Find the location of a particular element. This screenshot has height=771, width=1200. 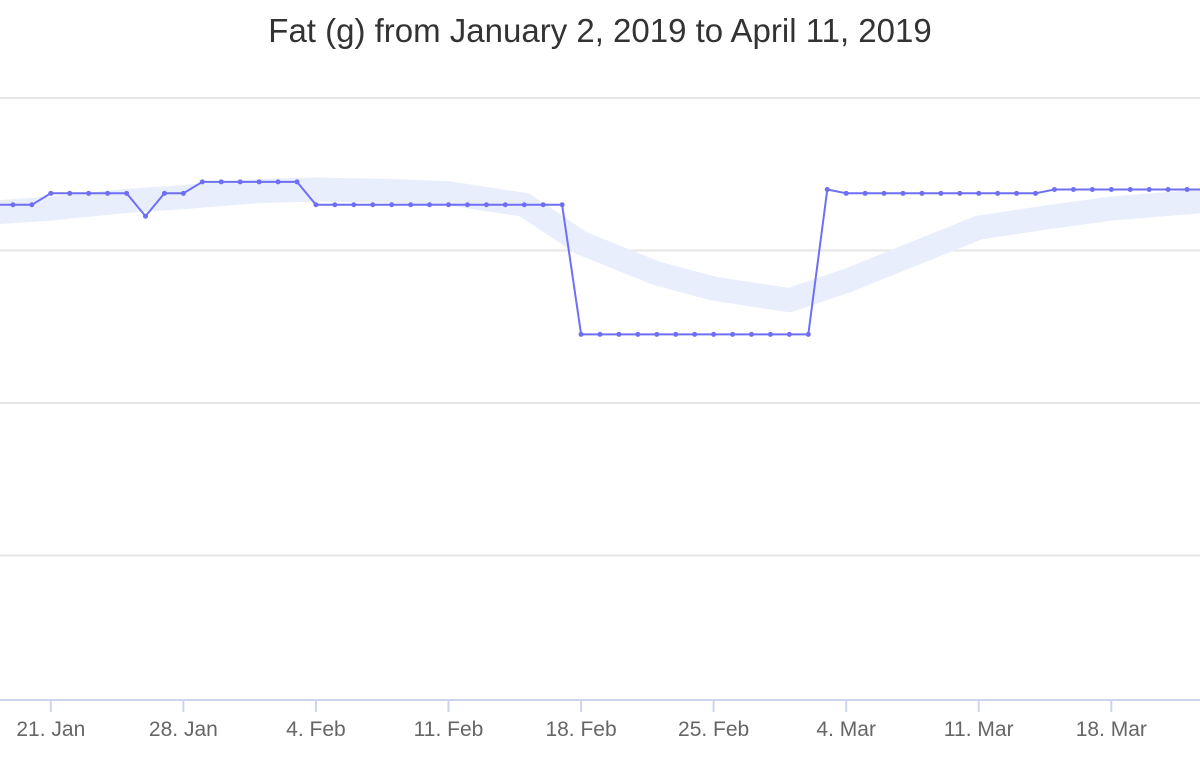

x-tick-label: 28. Jan is located at coordinates (183, 729).